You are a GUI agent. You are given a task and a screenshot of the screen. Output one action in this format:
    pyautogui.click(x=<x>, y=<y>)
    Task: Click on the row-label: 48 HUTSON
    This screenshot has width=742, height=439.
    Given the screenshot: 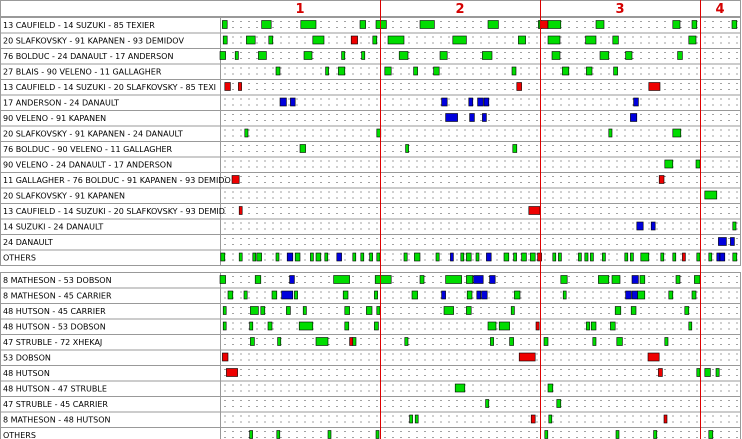 What is the action you would take?
    pyautogui.click(x=26, y=373)
    